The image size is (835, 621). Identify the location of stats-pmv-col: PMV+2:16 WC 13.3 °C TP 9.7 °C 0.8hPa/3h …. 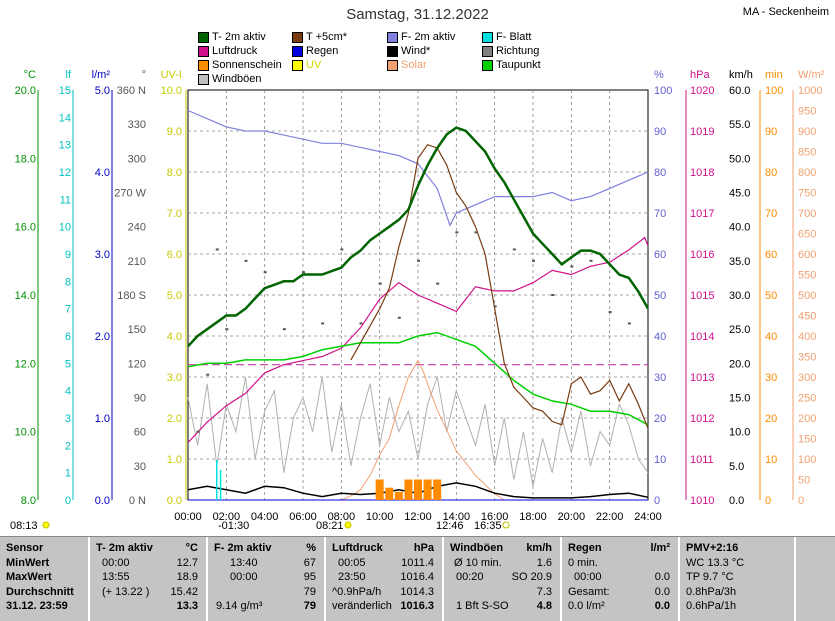
(736, 579).